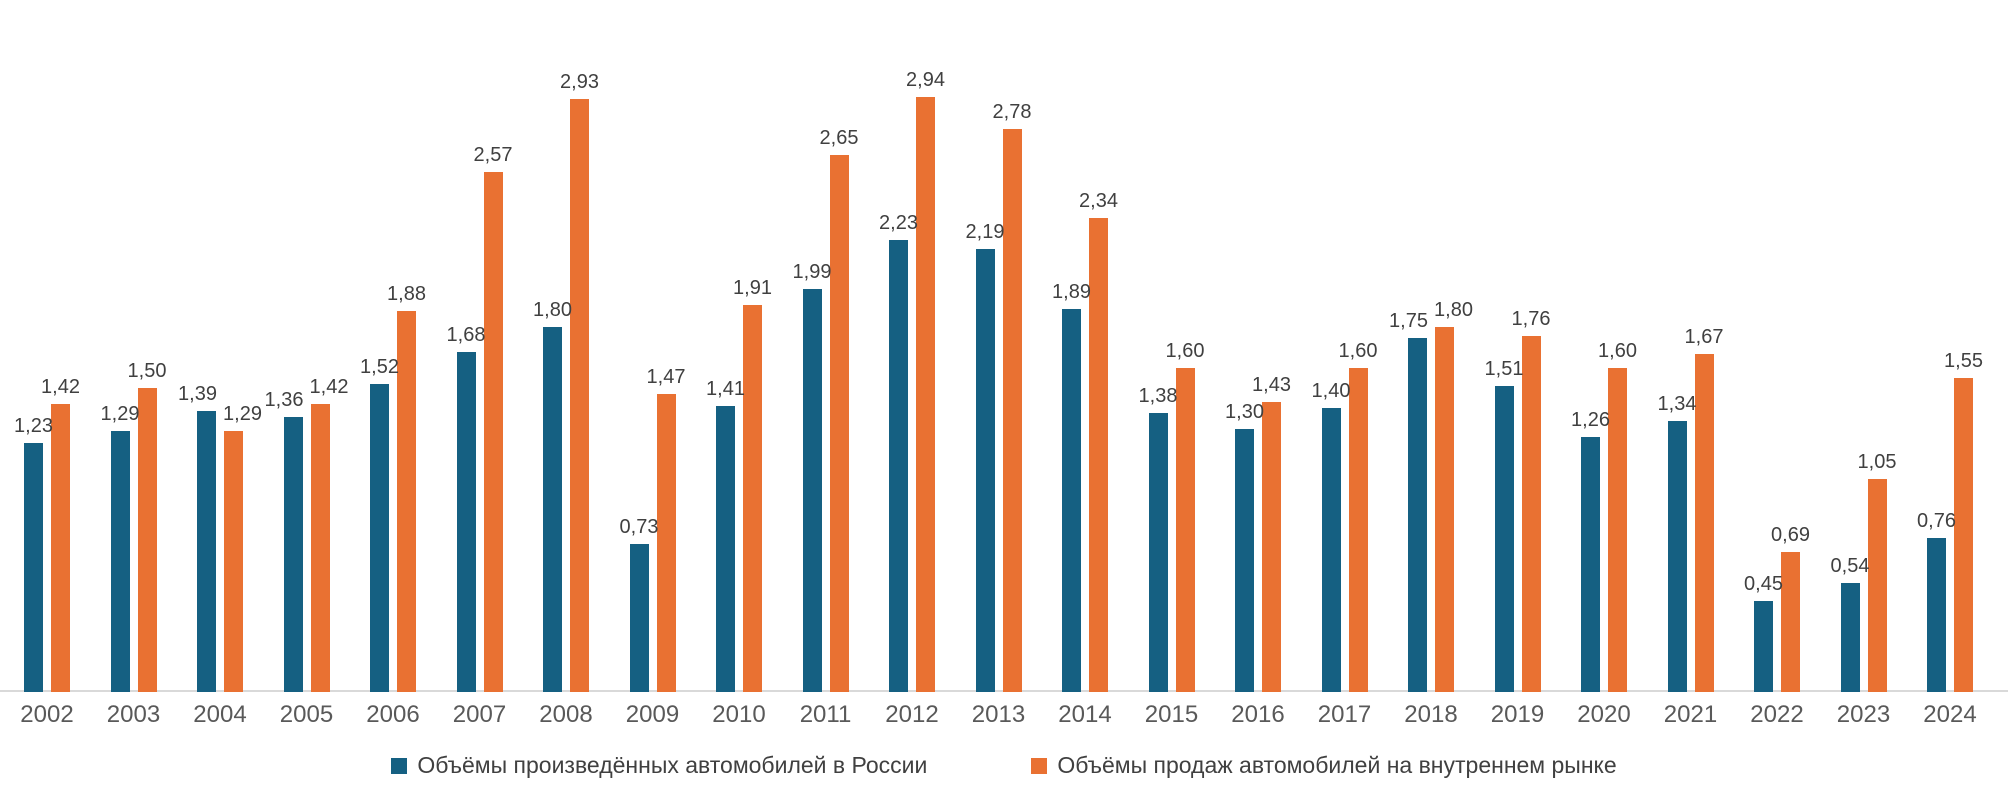  I want to click on x-tick-2011: 2011, so click(825, 714).